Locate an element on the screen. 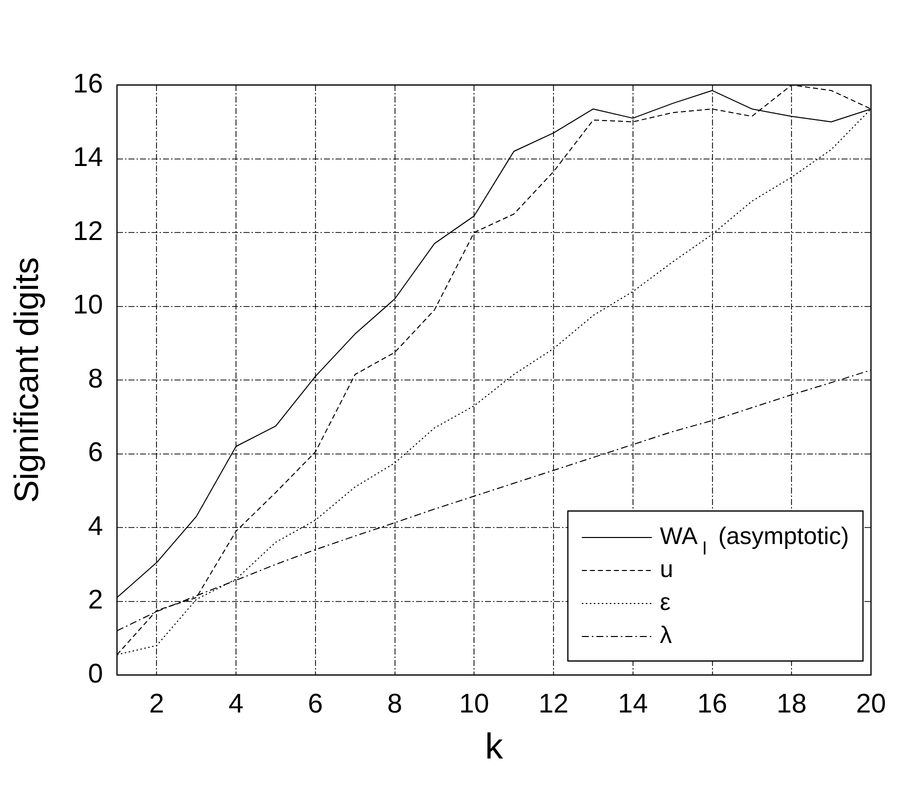  y-tick-label: 4 is located at coordinates (95, 525).